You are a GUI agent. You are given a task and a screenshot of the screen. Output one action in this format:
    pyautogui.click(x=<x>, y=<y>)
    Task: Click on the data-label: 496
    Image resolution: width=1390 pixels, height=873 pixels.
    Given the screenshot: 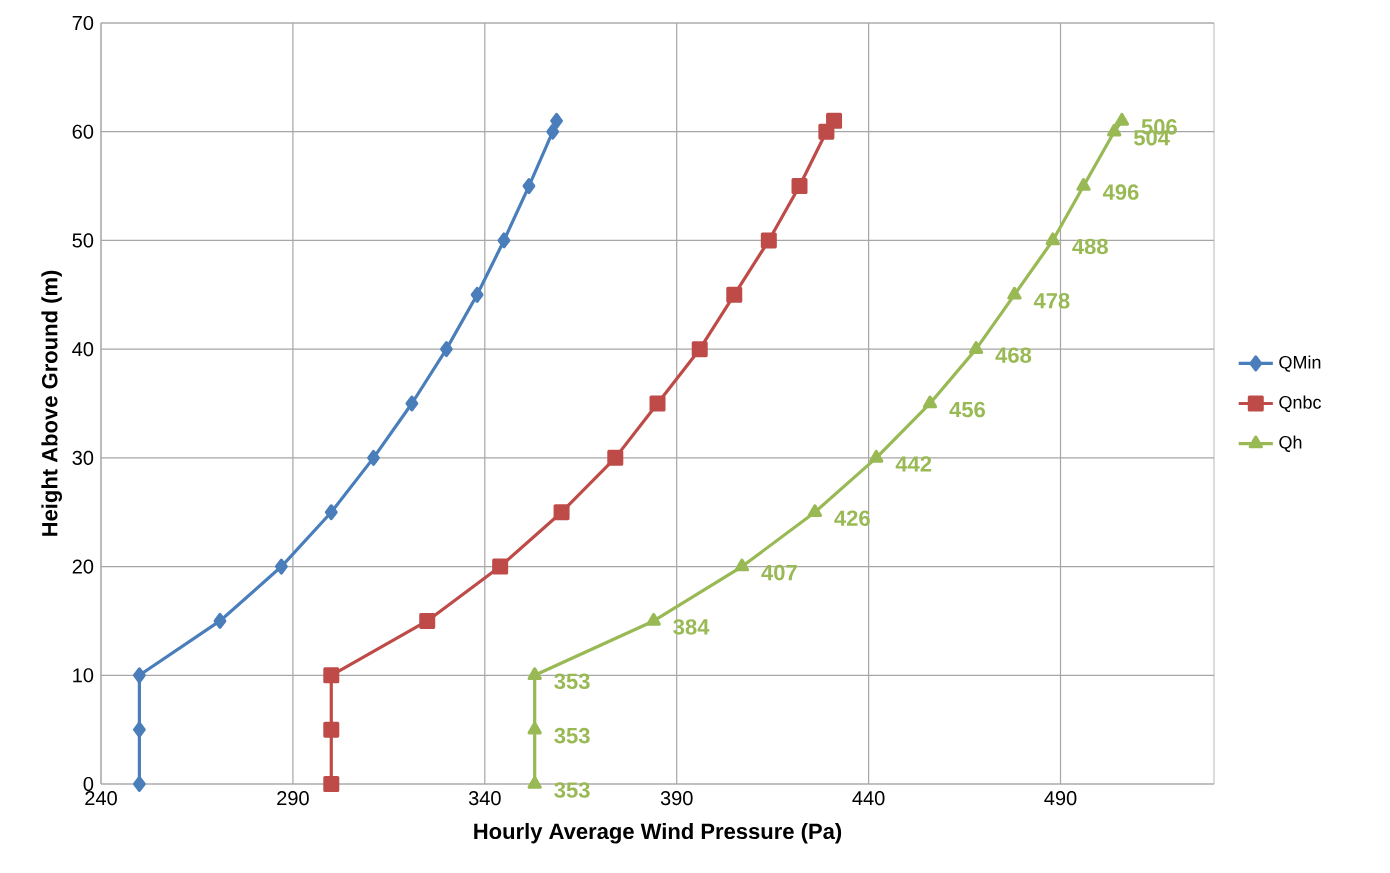 What is the action you would take?
    pyautogui.click(x=1120, y=192)
    